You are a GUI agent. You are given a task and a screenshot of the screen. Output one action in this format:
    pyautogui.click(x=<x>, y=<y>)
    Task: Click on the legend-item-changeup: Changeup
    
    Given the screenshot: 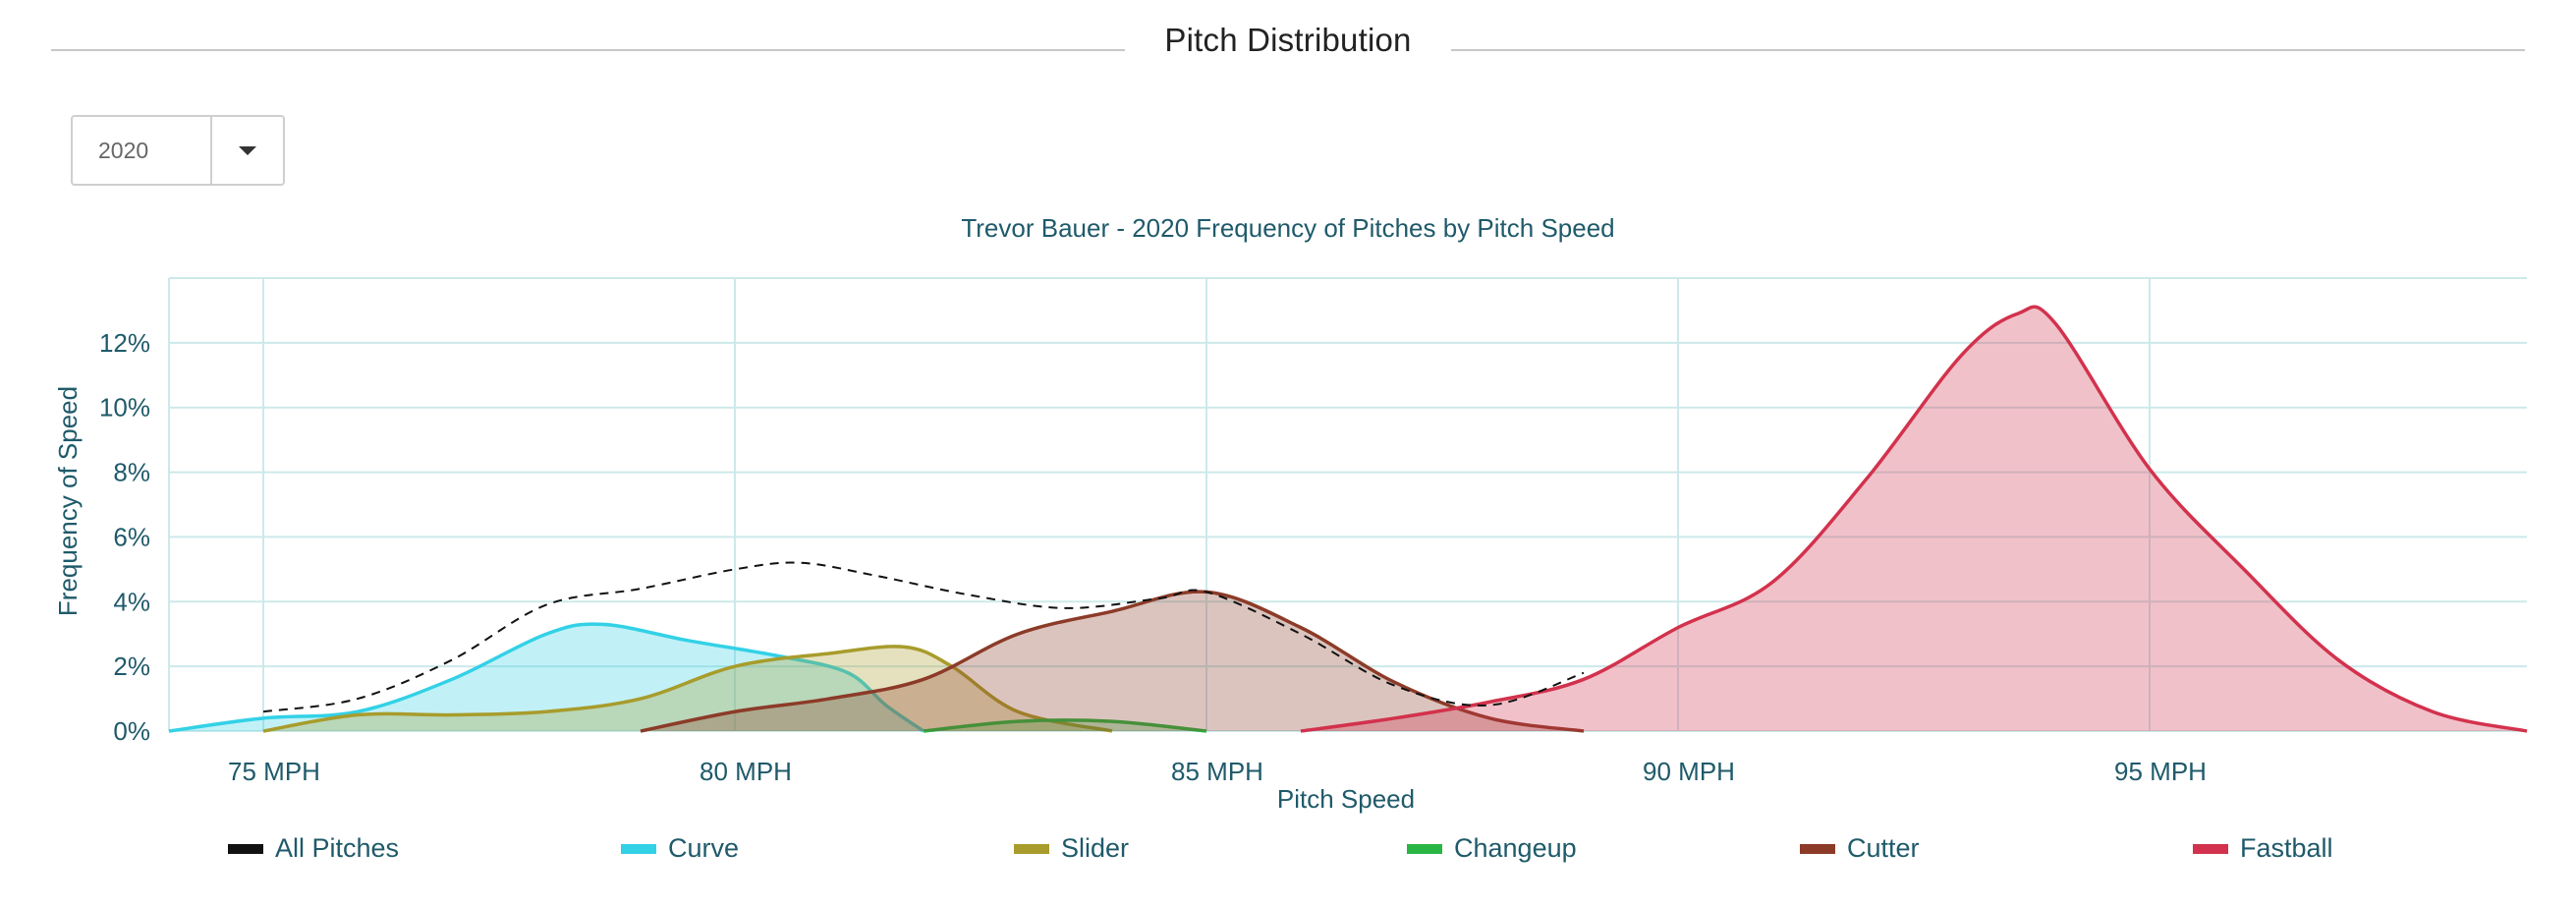 What is the action you would take?
    pyautogui.click(x=1492, y=848)
    